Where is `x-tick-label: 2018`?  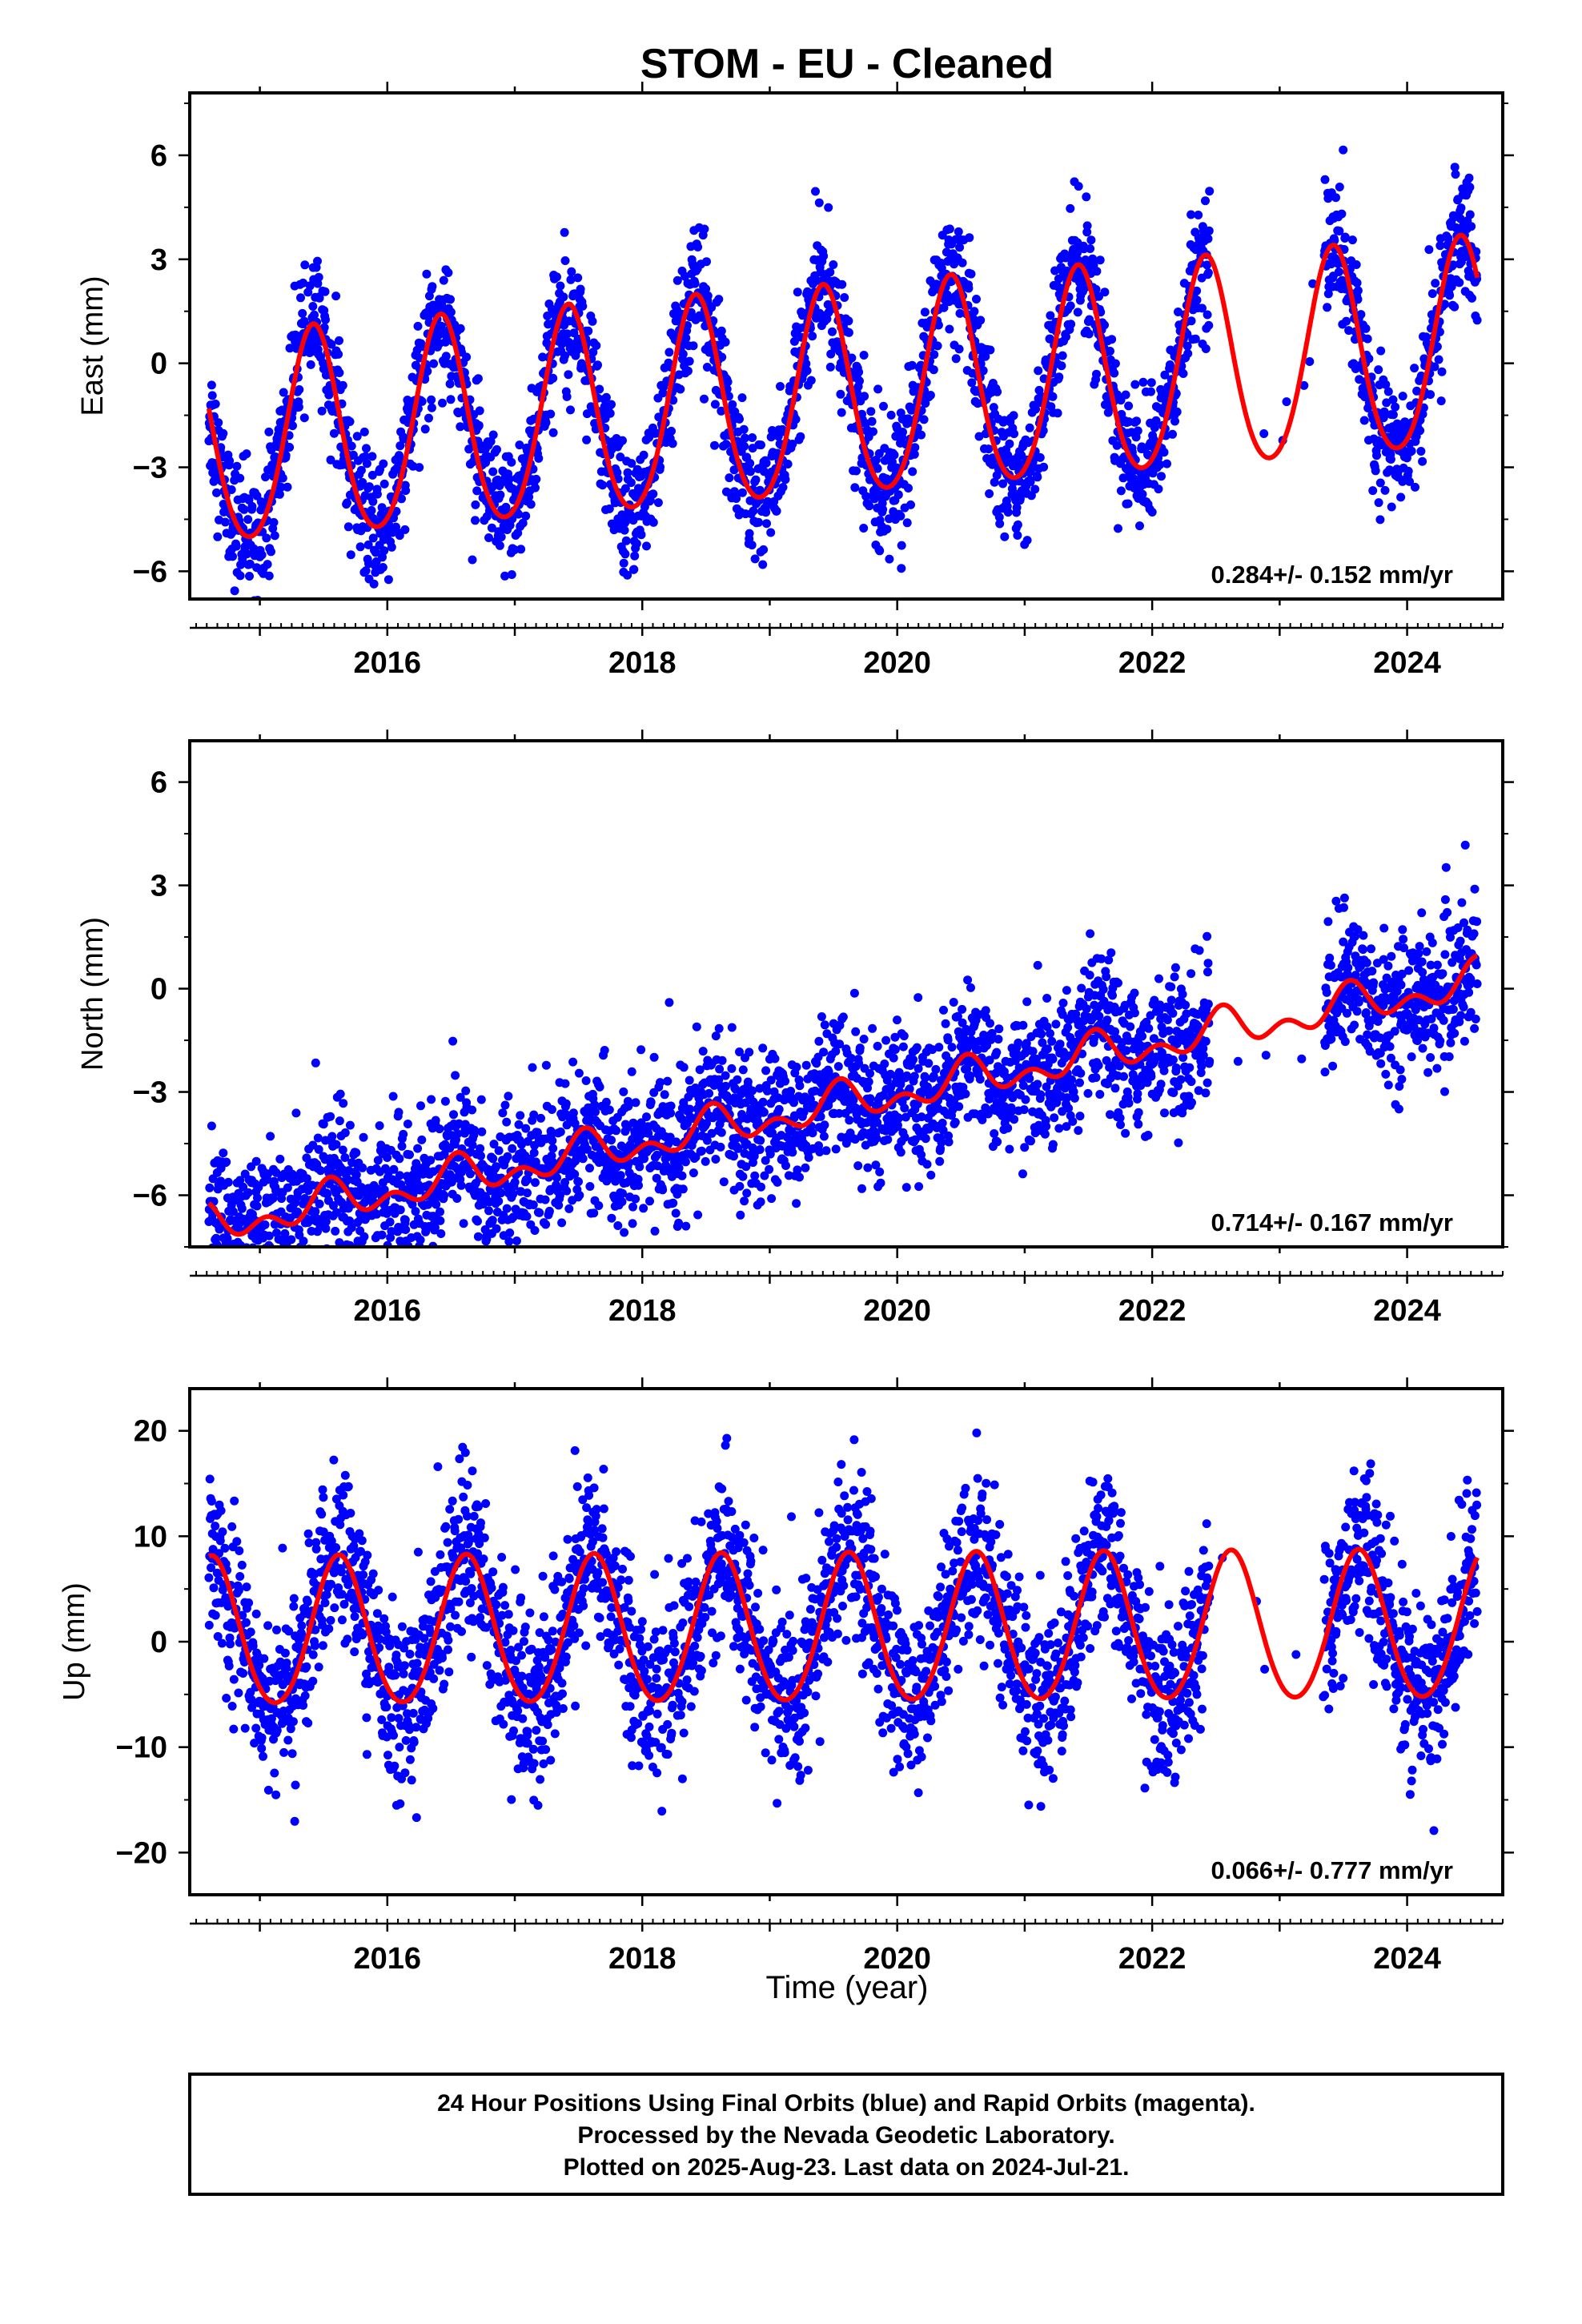 x-tick-label: 2018 is located at coordinates (643, 663).